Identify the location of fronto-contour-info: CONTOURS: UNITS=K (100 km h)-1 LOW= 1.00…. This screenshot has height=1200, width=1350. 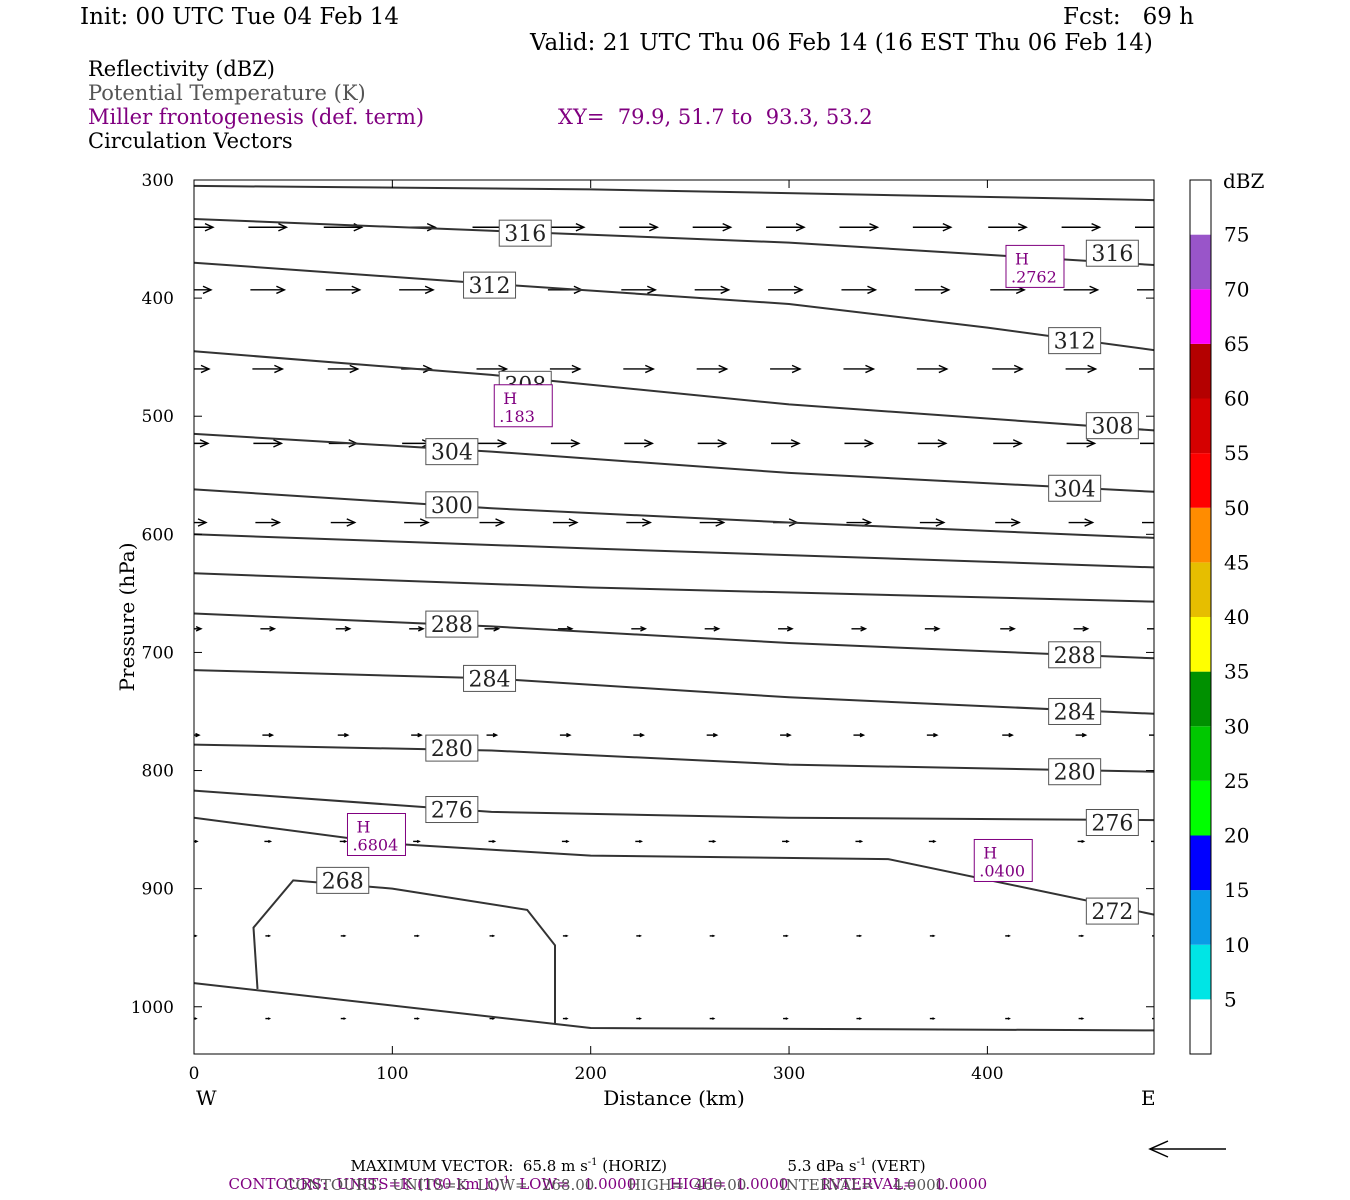
(603, 1175).